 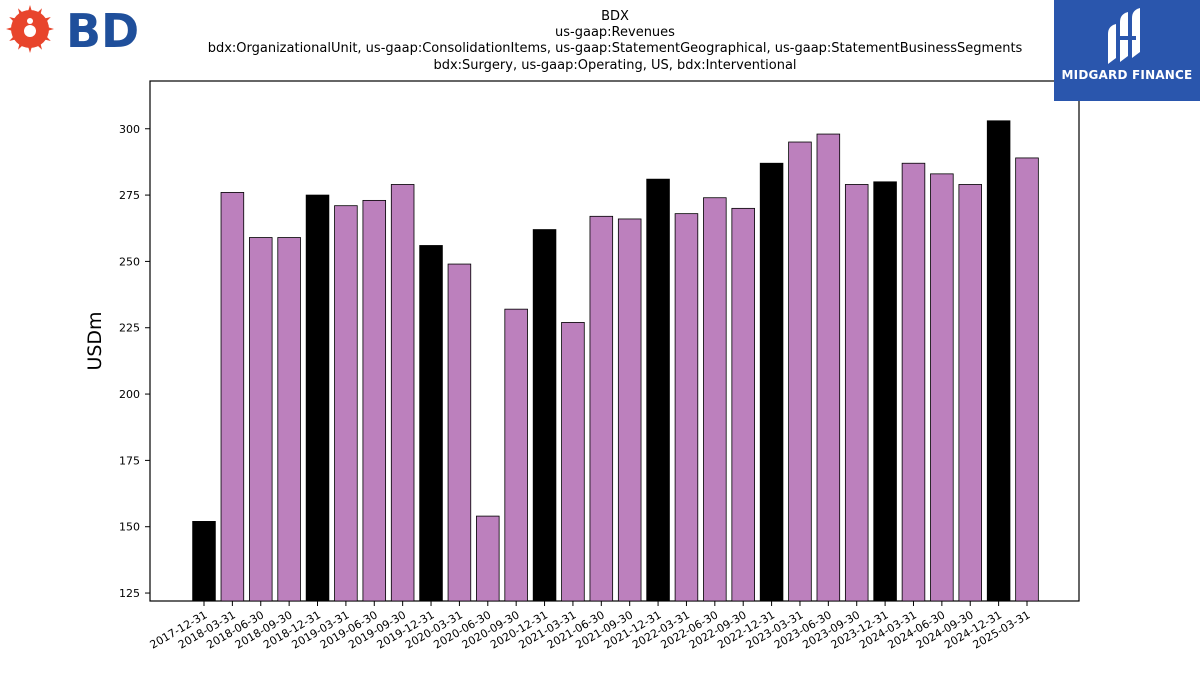 I want to click on midgard-finance-logo: MIDGARD FINANCE, so click(x=1127, y=50).